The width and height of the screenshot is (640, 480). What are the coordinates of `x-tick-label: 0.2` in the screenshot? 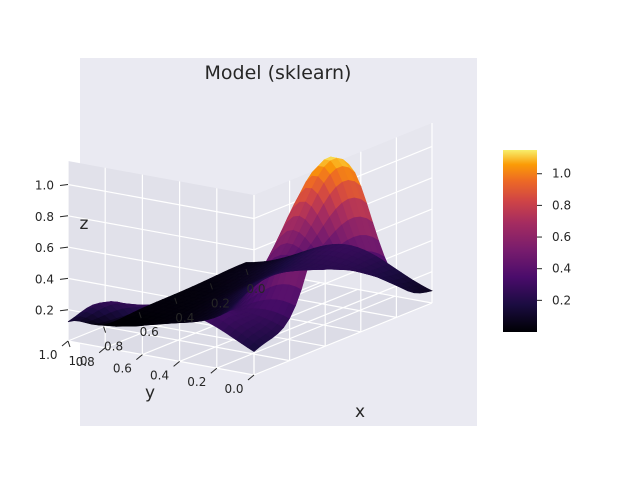 It's located at (220, 303).